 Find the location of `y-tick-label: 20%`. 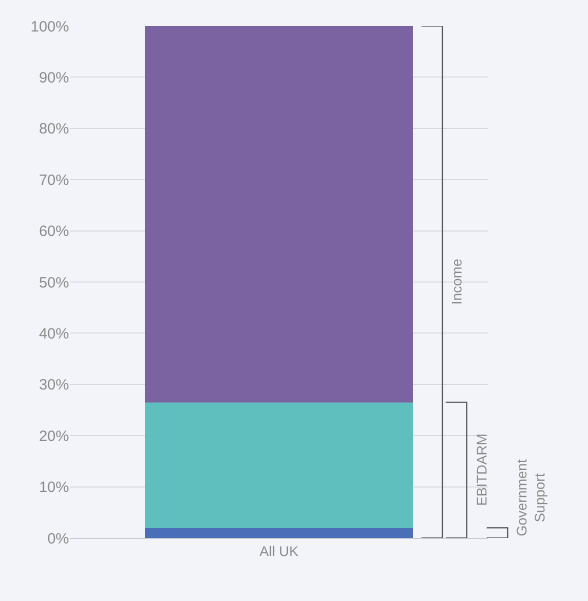

y-tick-label: 20% is located at coordinates (53, 436).